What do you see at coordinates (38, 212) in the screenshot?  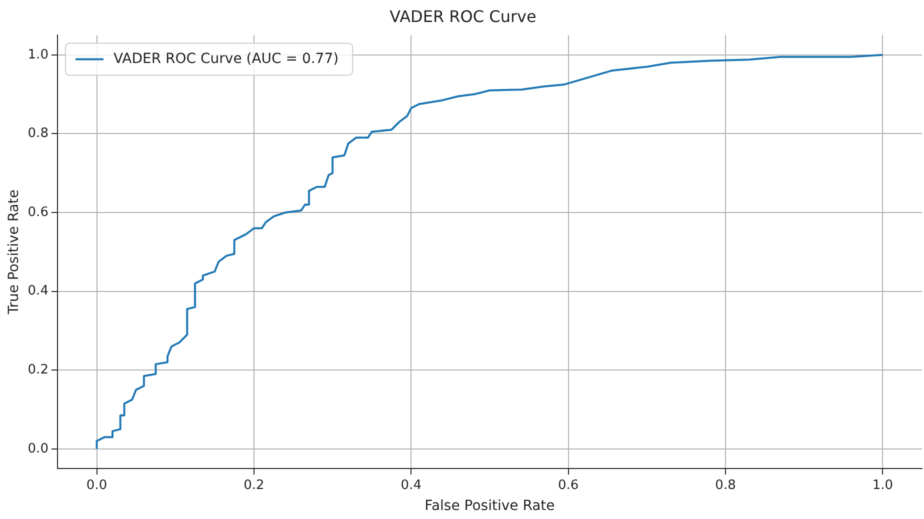 I see `y-tick-label: 0.6` at bounding box center [38, 212].